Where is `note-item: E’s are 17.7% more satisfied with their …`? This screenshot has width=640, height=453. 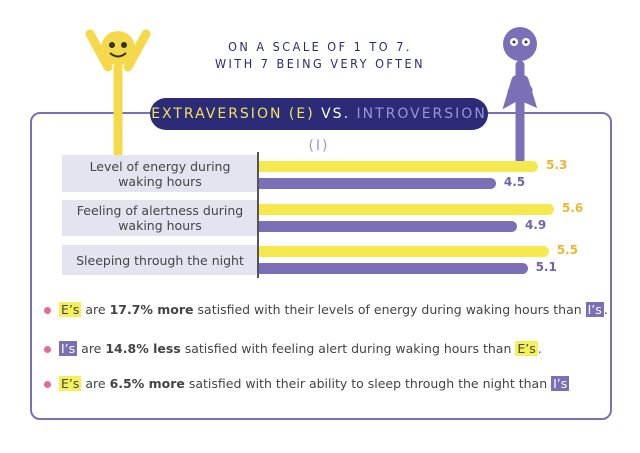 note-item: E’s are 17.7% more satisfied with their … is located at coordinates (326, 309).